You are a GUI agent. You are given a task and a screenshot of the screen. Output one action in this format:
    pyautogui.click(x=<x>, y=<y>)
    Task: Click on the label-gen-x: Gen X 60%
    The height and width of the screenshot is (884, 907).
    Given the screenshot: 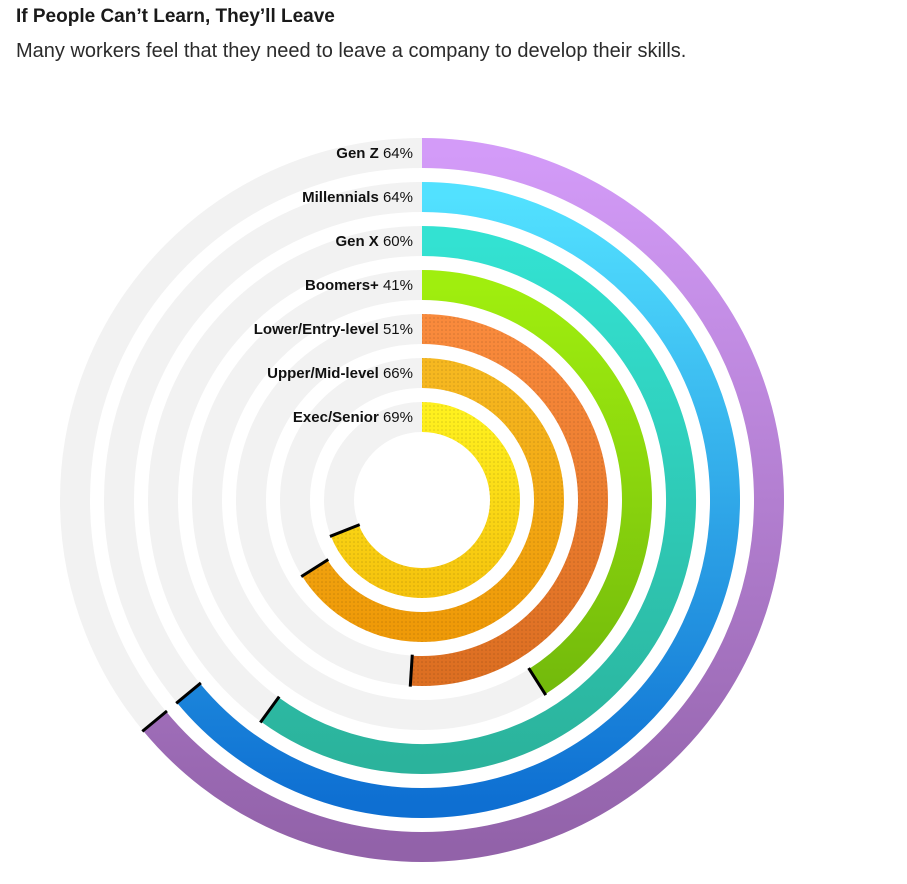 What is the action you would take?
    pyautogui.click(x=374, y=241)
    